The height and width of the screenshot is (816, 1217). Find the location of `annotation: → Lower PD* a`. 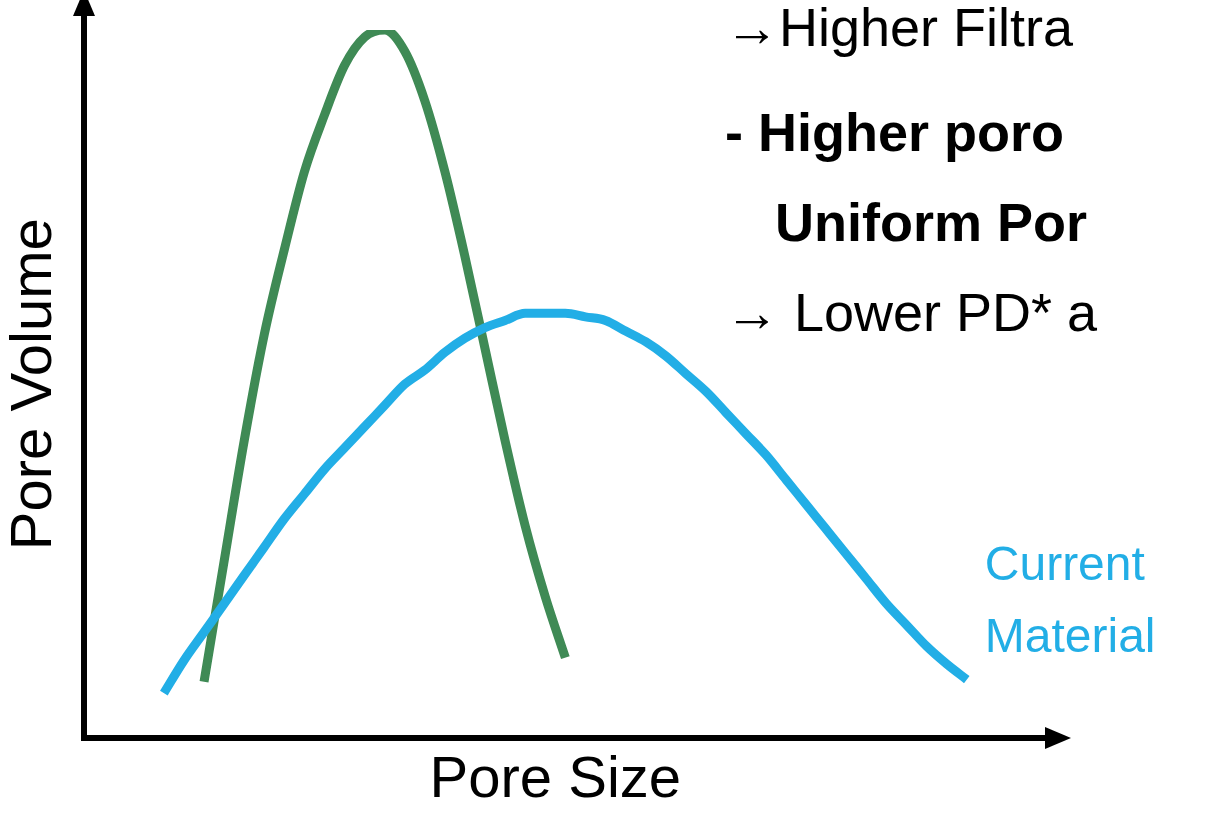

annotation: → Lower PD* a is located at coordinates (911, 312).